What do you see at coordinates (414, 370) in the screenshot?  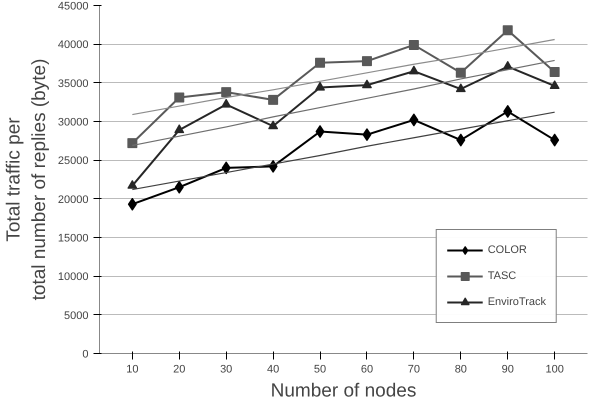 I see `x-tick-label: 70` at bounding box center [414, 370].